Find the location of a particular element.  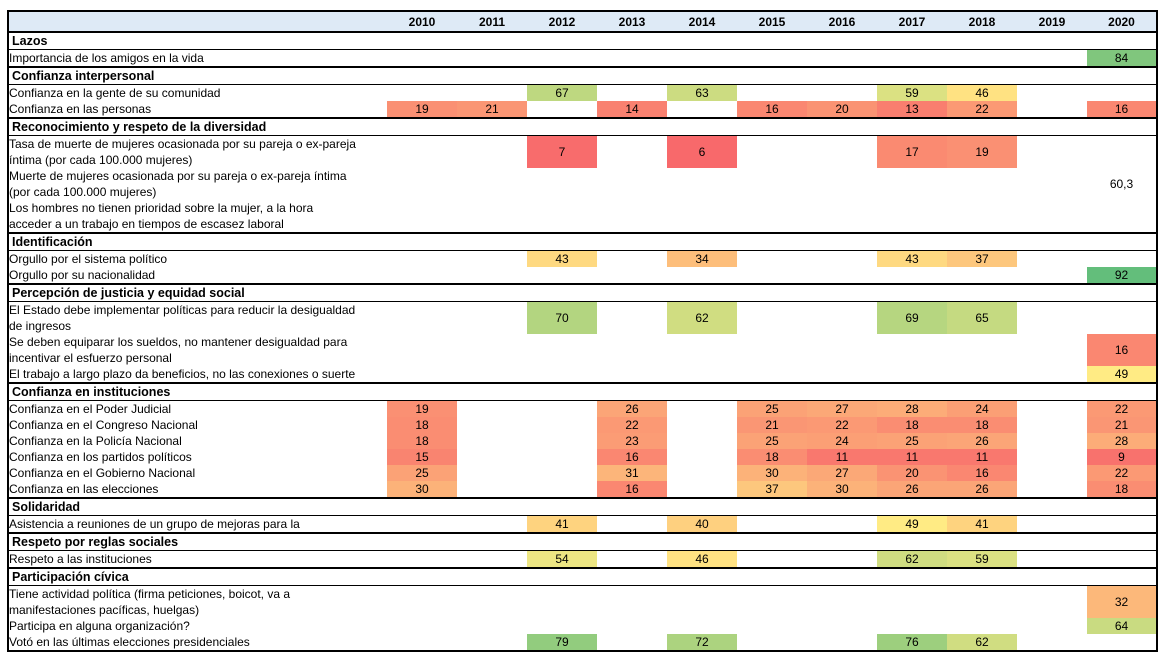

value-cell-2014: 72 is located at coordinates (702, 642).